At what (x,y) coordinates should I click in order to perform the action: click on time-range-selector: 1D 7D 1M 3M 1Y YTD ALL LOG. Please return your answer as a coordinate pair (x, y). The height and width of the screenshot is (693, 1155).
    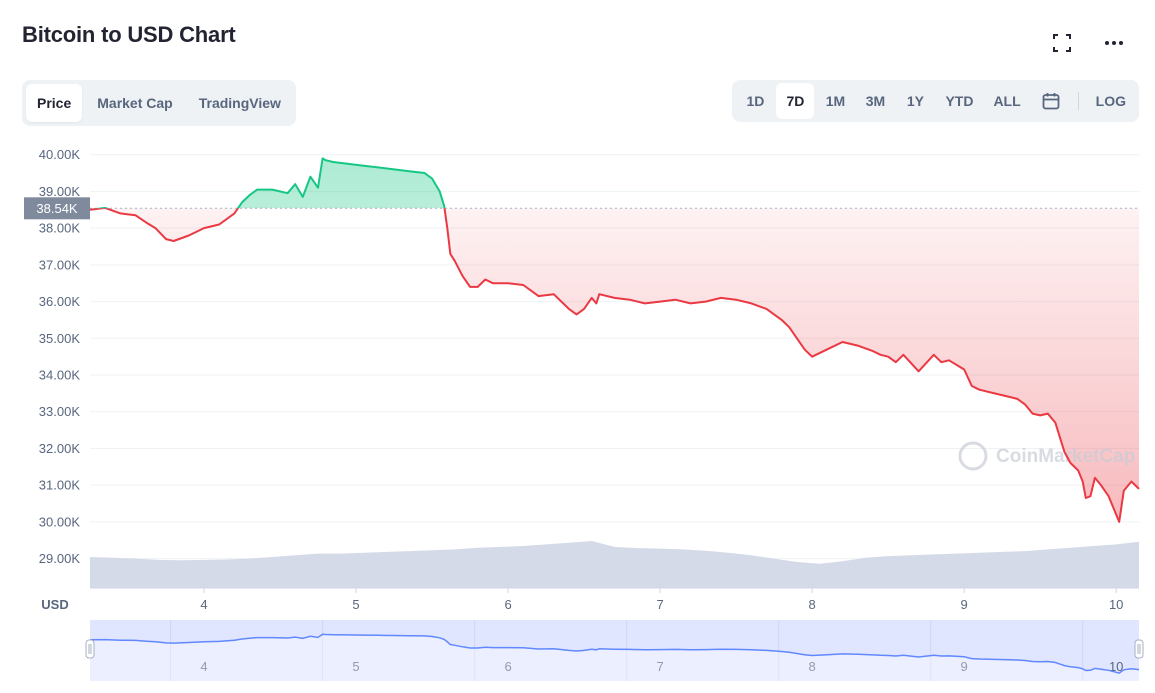
    Looking at the image, I should click on (935, 101).